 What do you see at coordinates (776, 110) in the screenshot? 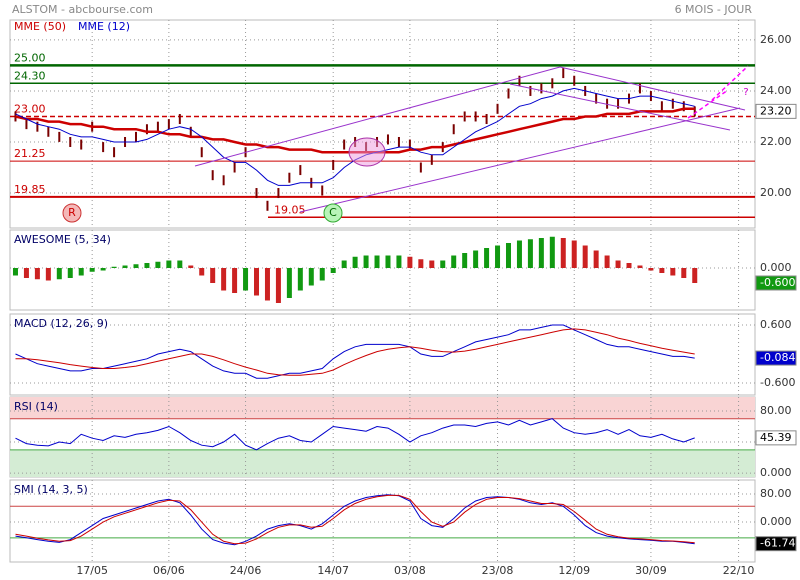
I see `last-value-label: 23.20` at bounding box center [776, 110].